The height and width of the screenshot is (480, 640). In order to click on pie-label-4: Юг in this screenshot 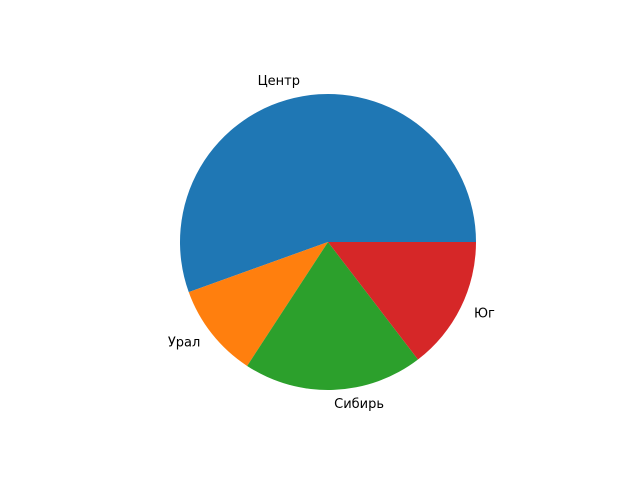, I will do `click(484, 314)`.